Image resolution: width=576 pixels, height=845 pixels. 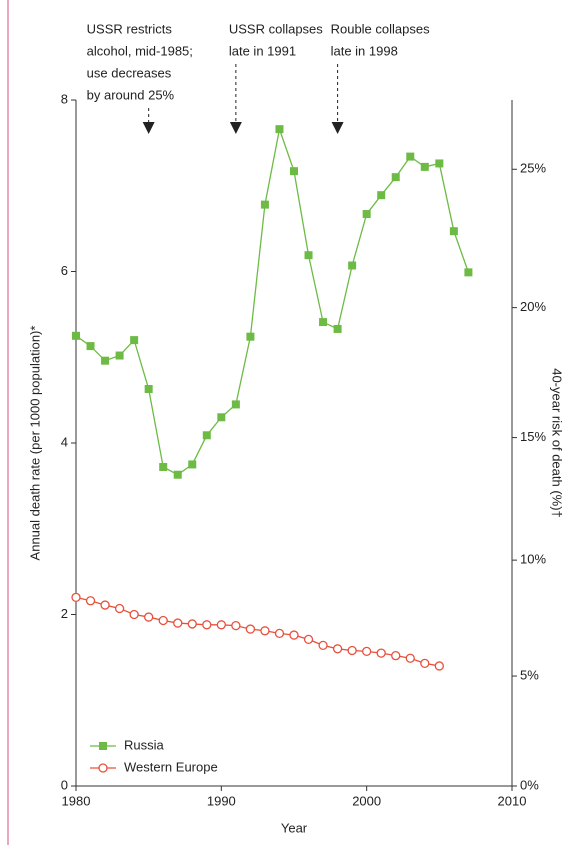 What do you see at coordinates (131, 94) in the screenshot?
I see `annotation-text: by around 25%` at bounding box center [131, 94].